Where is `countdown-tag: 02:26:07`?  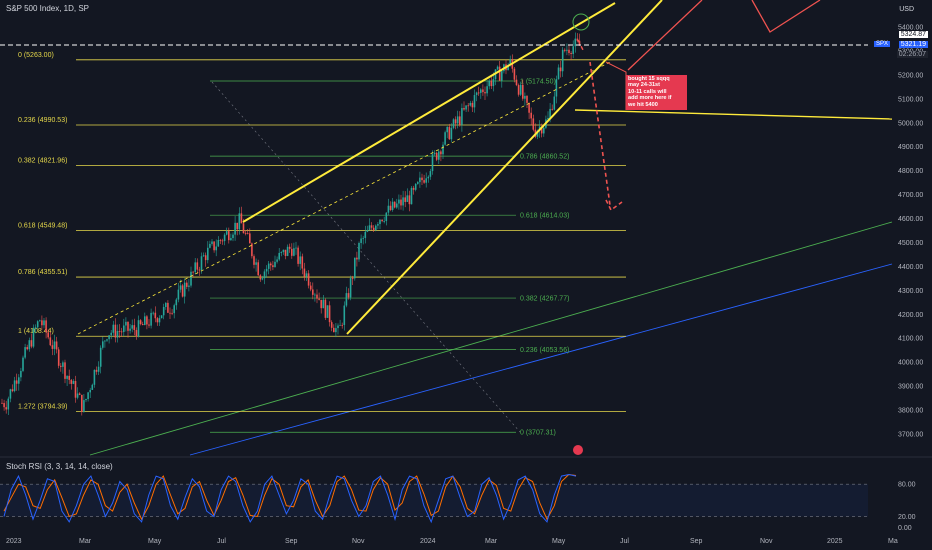 countdown-tag: 02:26:07 is located at coordinates (912, 54).